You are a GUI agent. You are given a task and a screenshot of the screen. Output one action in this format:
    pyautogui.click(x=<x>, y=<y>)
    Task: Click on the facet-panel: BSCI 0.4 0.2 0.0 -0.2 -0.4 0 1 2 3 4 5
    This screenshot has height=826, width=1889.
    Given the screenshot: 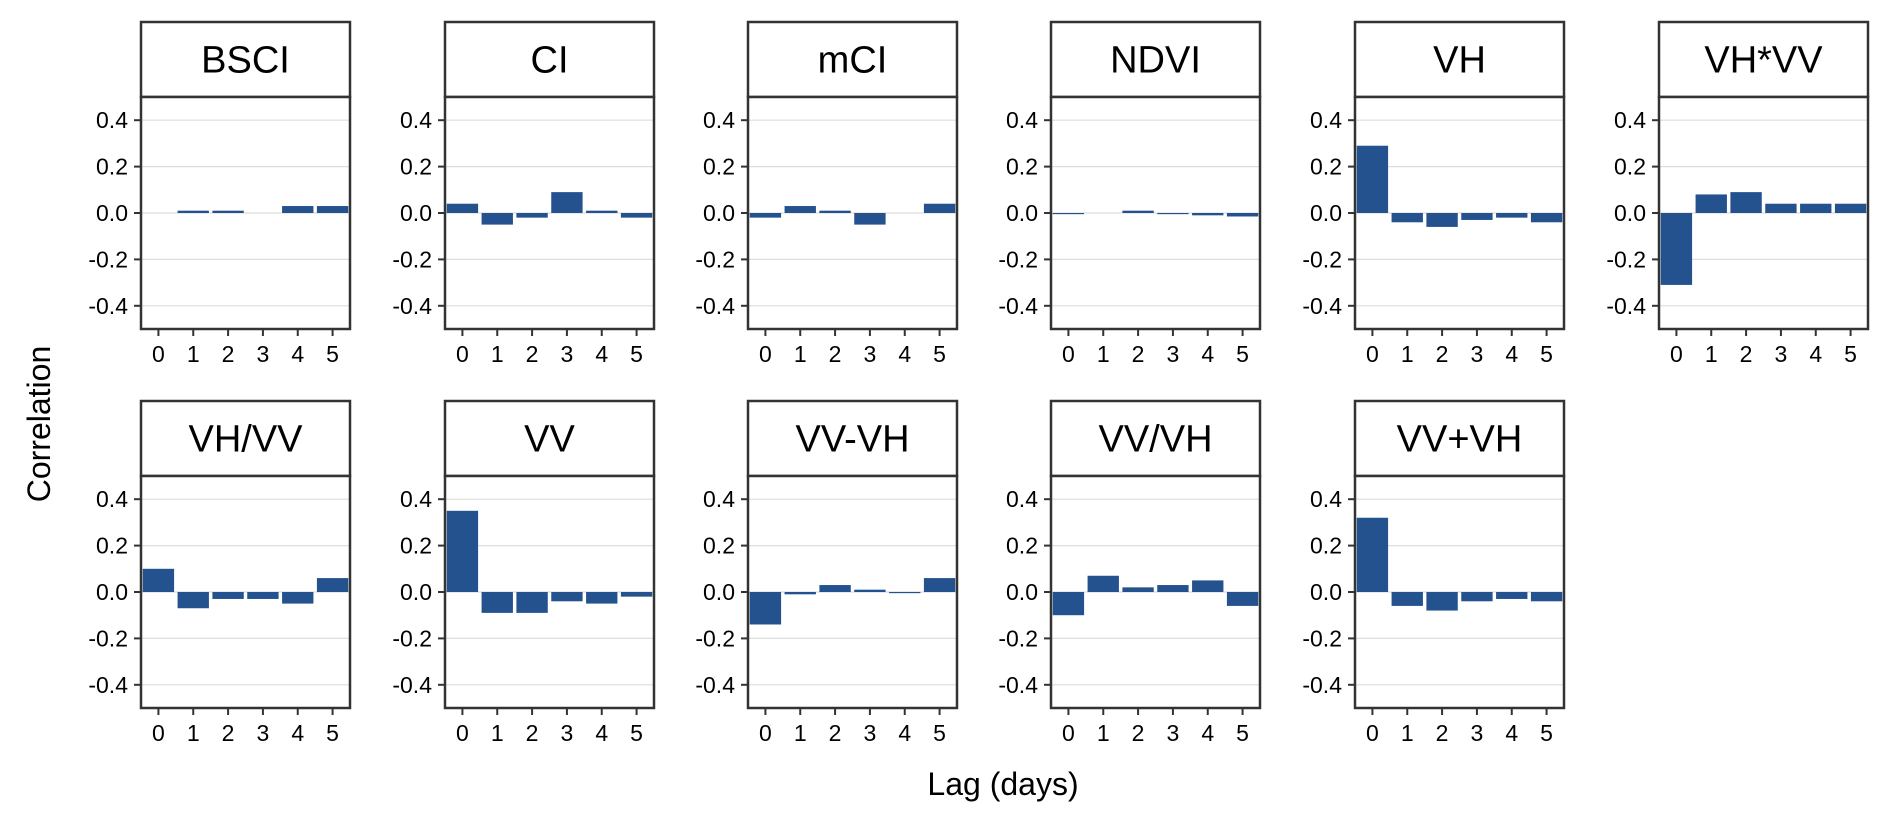 What is the action you would take?
    pyautogui.click(x=220, y=193)
    